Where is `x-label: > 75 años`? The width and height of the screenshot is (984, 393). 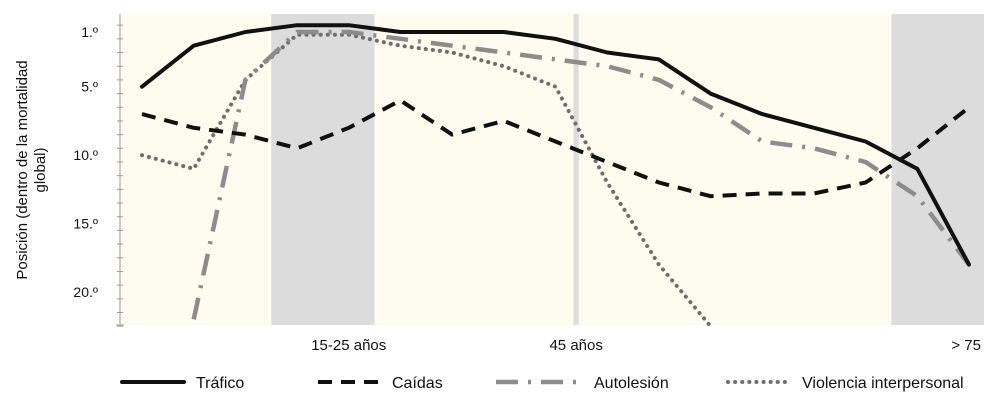
x-label: > 75 años is located at coordinates (967, 345).